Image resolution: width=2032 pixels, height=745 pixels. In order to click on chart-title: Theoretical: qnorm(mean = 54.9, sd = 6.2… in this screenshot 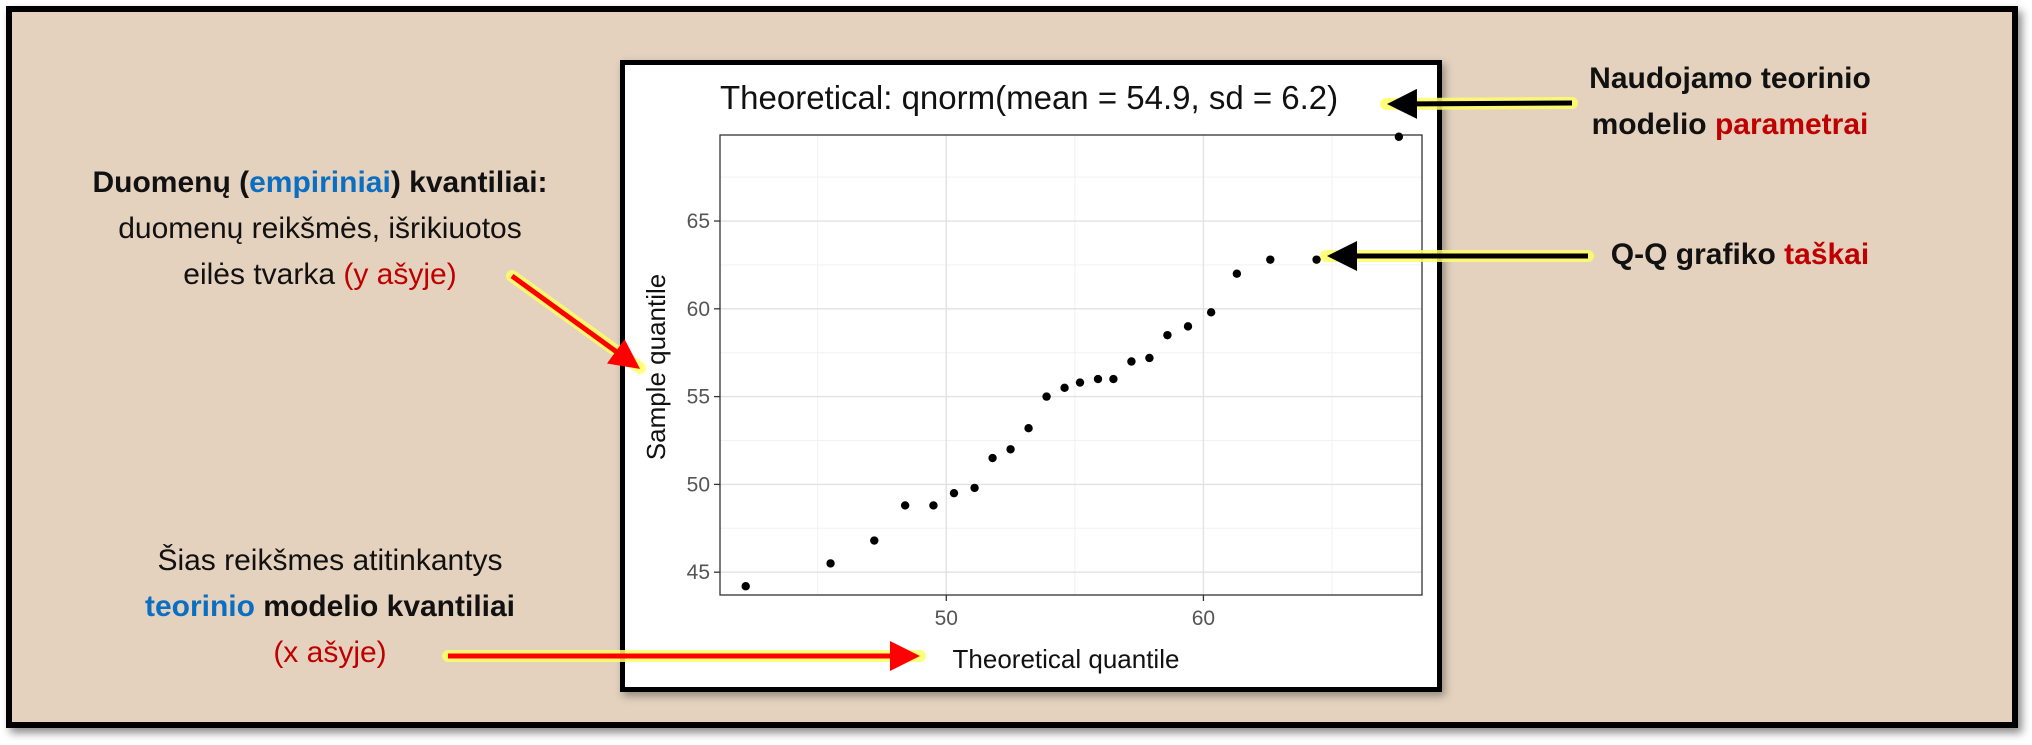, I will do `click(1029, 97)`.